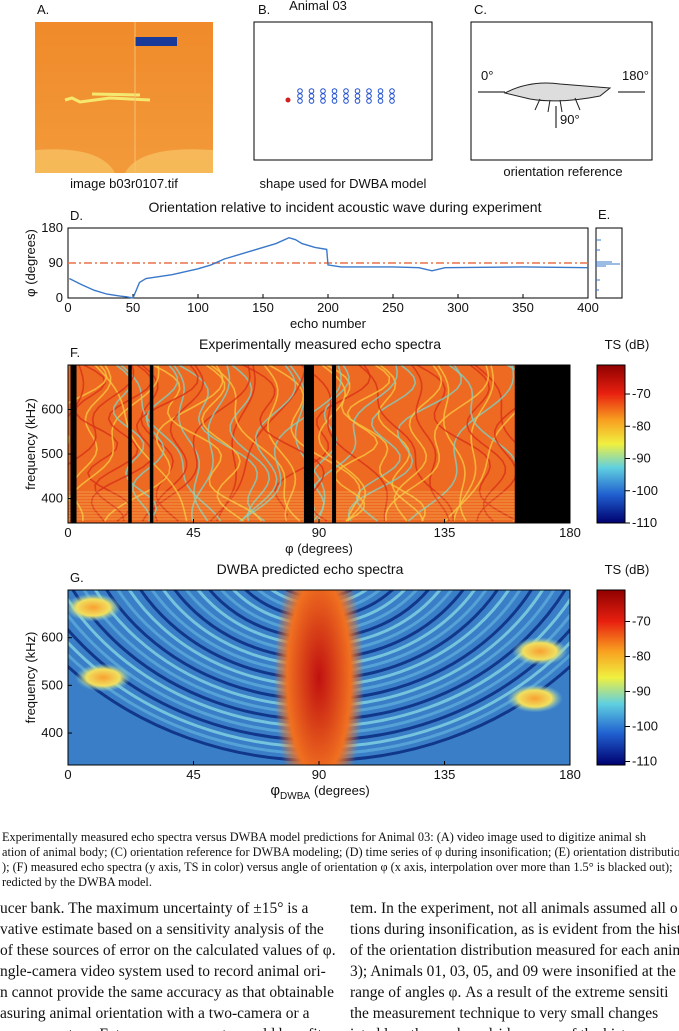 The height and width of the screenshot is (1031, 679). I want to click on panel-label: G., so click(77, 577).